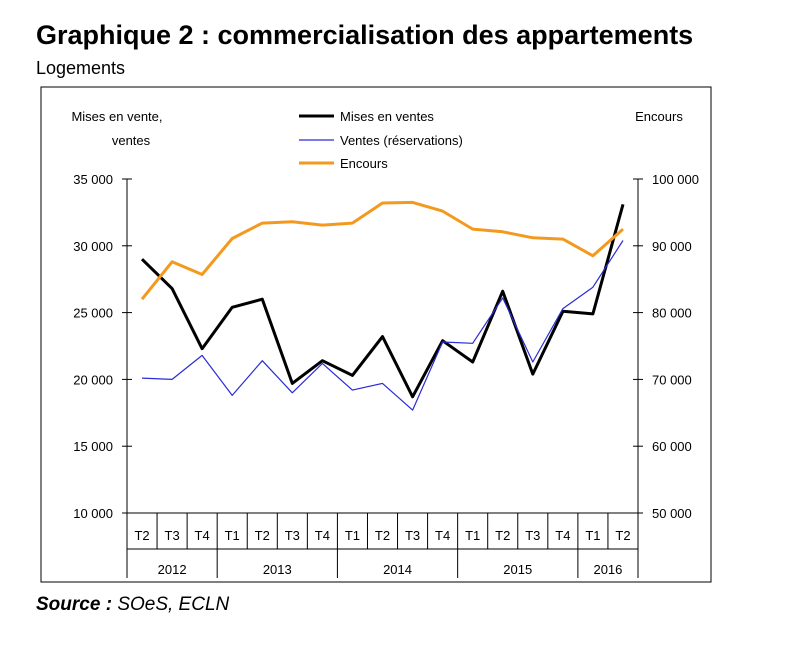 This screenshot has width=800, height=657. I want to click on year-label: 2013, so click(277, 569).